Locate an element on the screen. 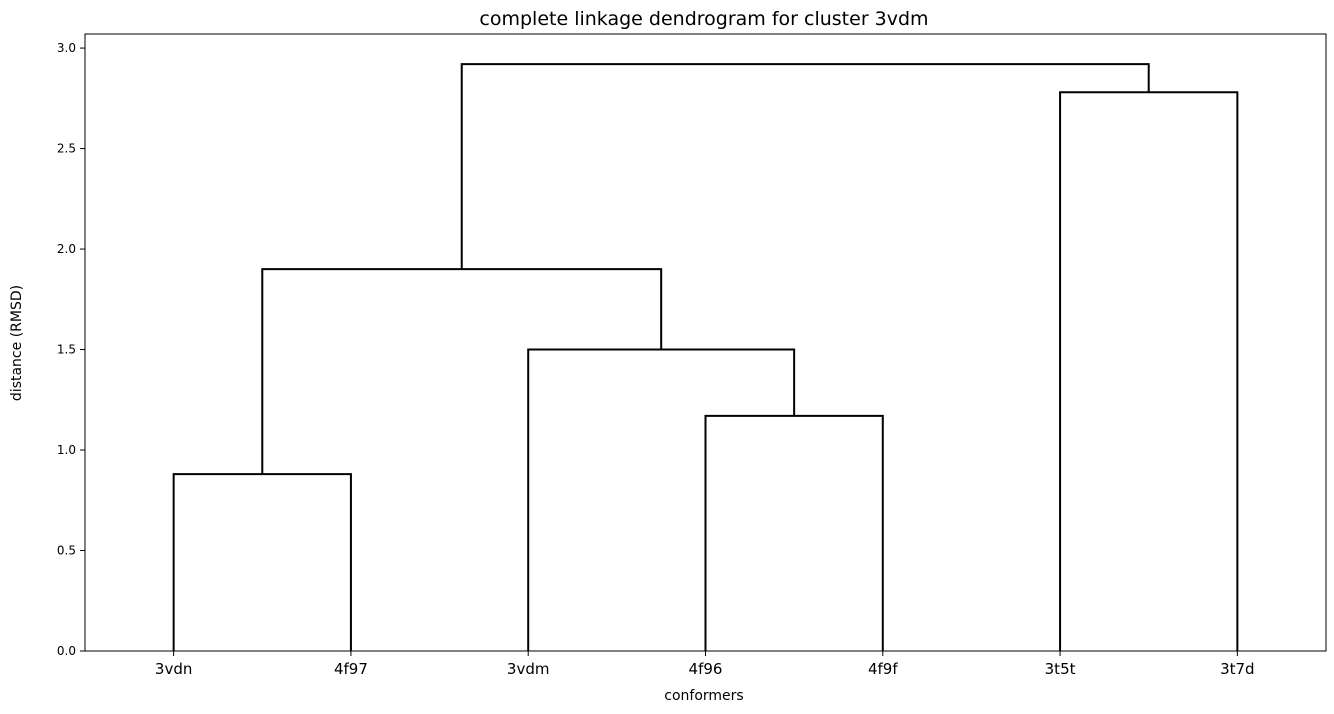 The width and height of the screenshot is (1334, 714). leaf-label-4f96: 4f96 is located at coordinates (706, 669).